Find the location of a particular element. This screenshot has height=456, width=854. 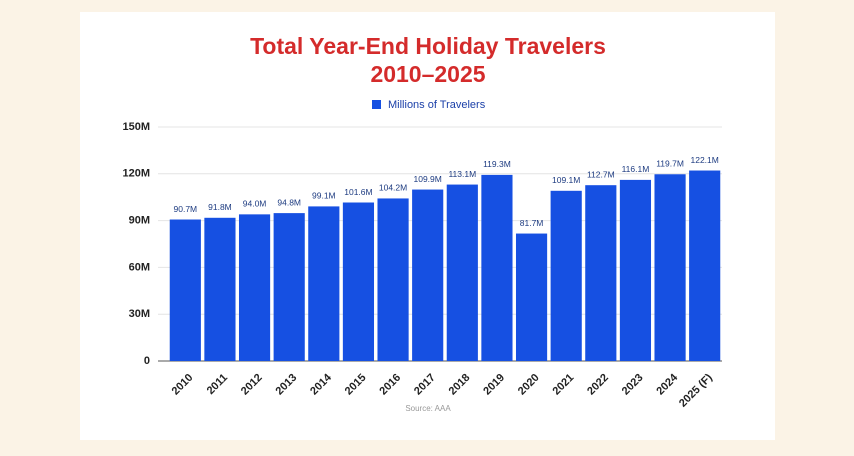

x-tick-label: 2024 is located at coordinates (667, 384).